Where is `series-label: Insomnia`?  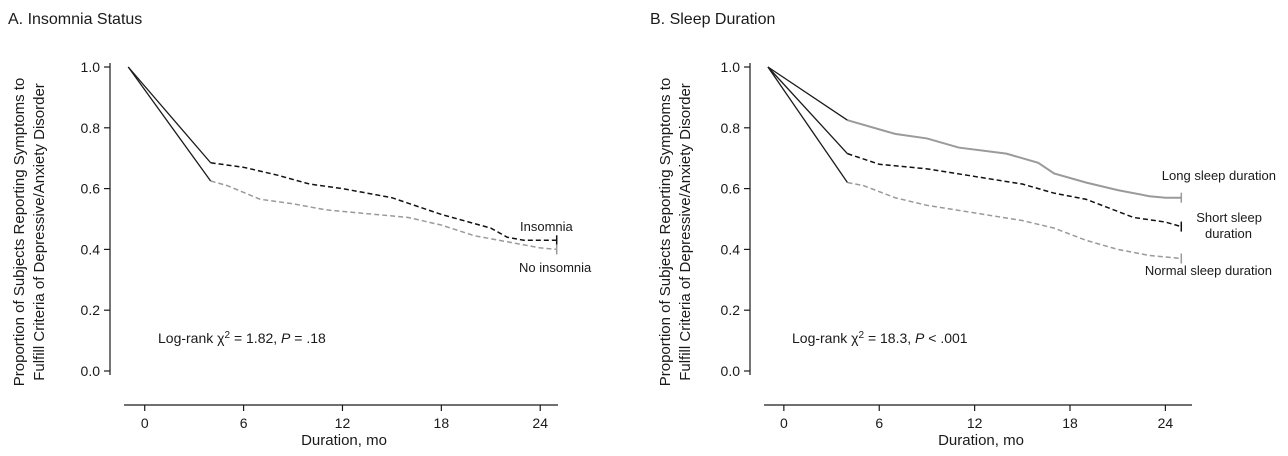
series-label: Insomnia is located at coordinates (547, 226).